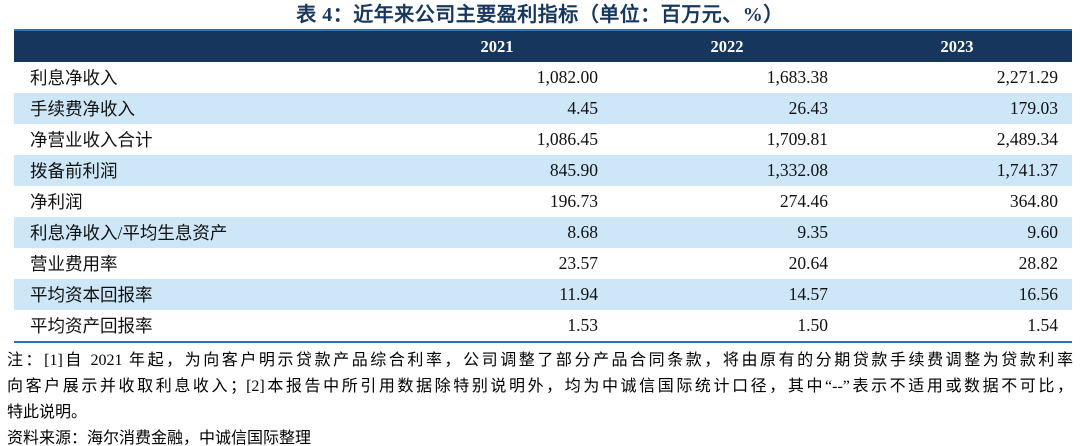  What do you see at coordinates (1027, 170) in the screenshot?
I see `metric-value: 1,741.37` at bounding box center [1027, 170].